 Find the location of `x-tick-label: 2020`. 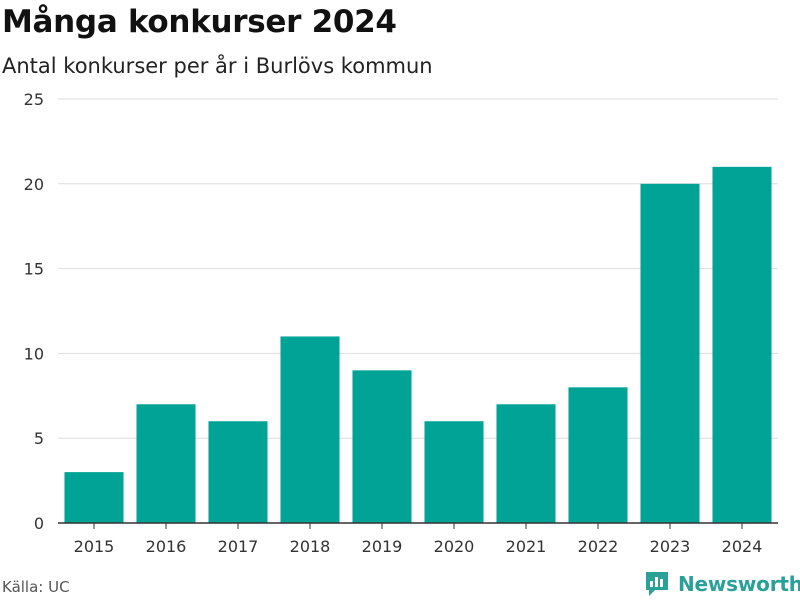

x-tick-label: 2020 is located at coordinates (454, 546).